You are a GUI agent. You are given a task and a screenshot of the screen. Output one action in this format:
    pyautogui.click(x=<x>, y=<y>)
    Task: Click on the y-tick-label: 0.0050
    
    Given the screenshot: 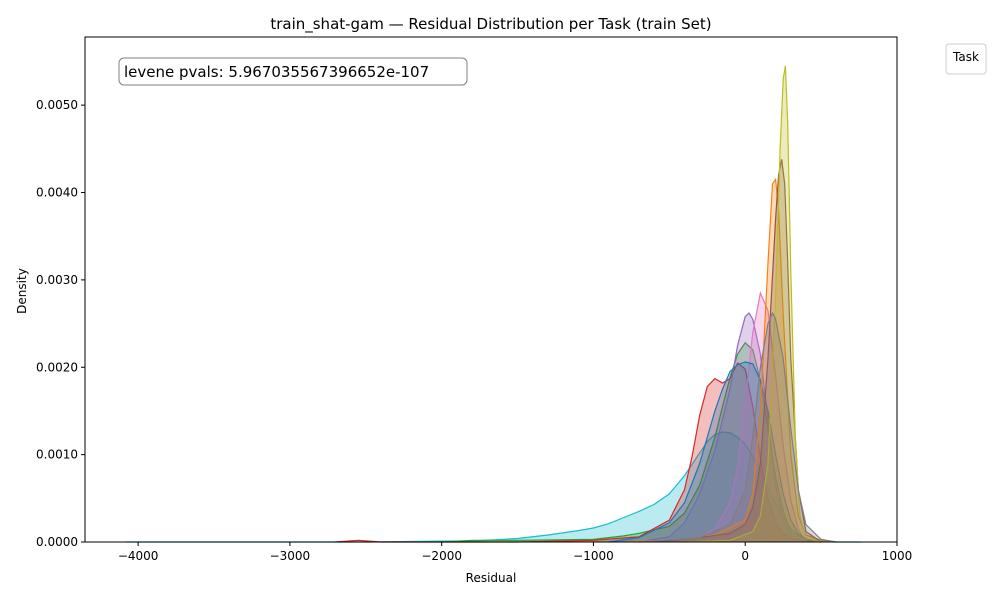 What is the action you would take?
    pyautogui.click(x=57, y=105)
    